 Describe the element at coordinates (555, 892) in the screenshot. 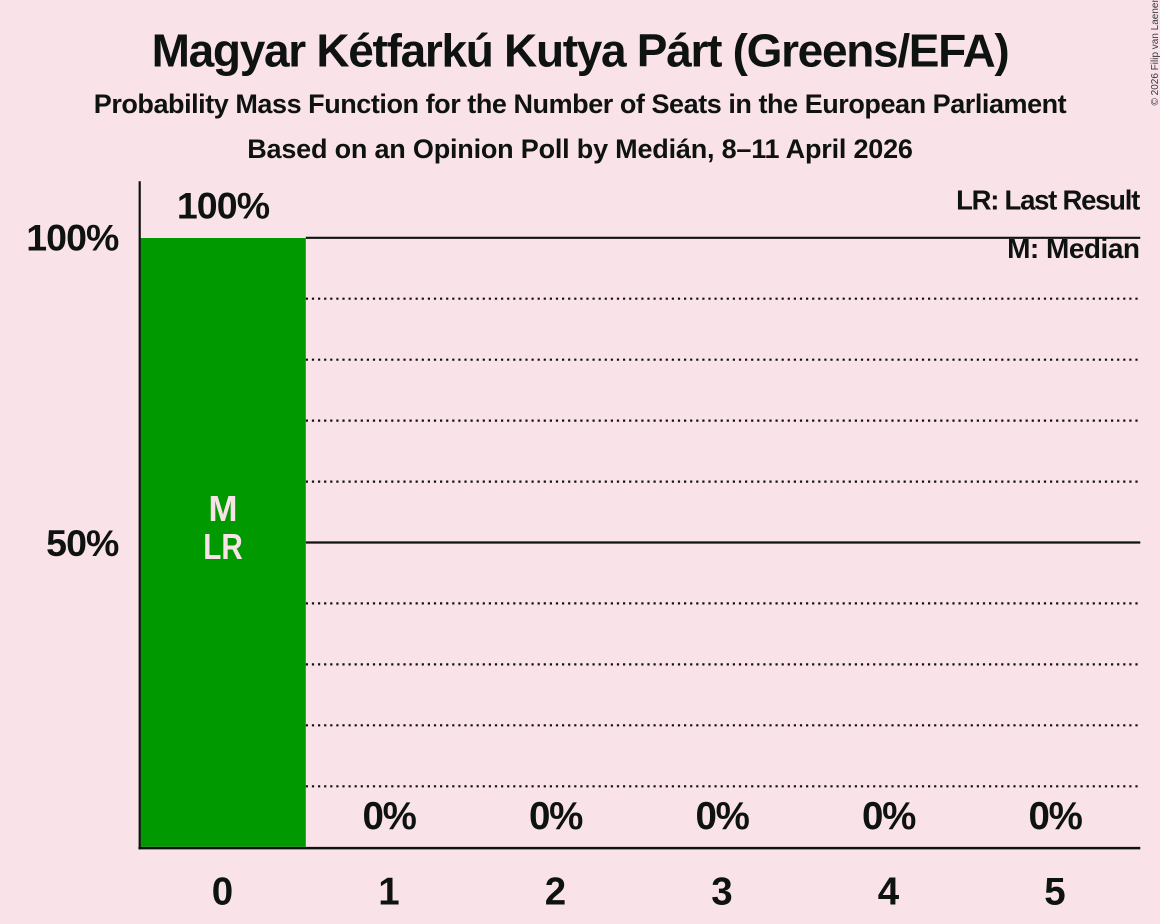

I see `svg-text: 2` at that location.